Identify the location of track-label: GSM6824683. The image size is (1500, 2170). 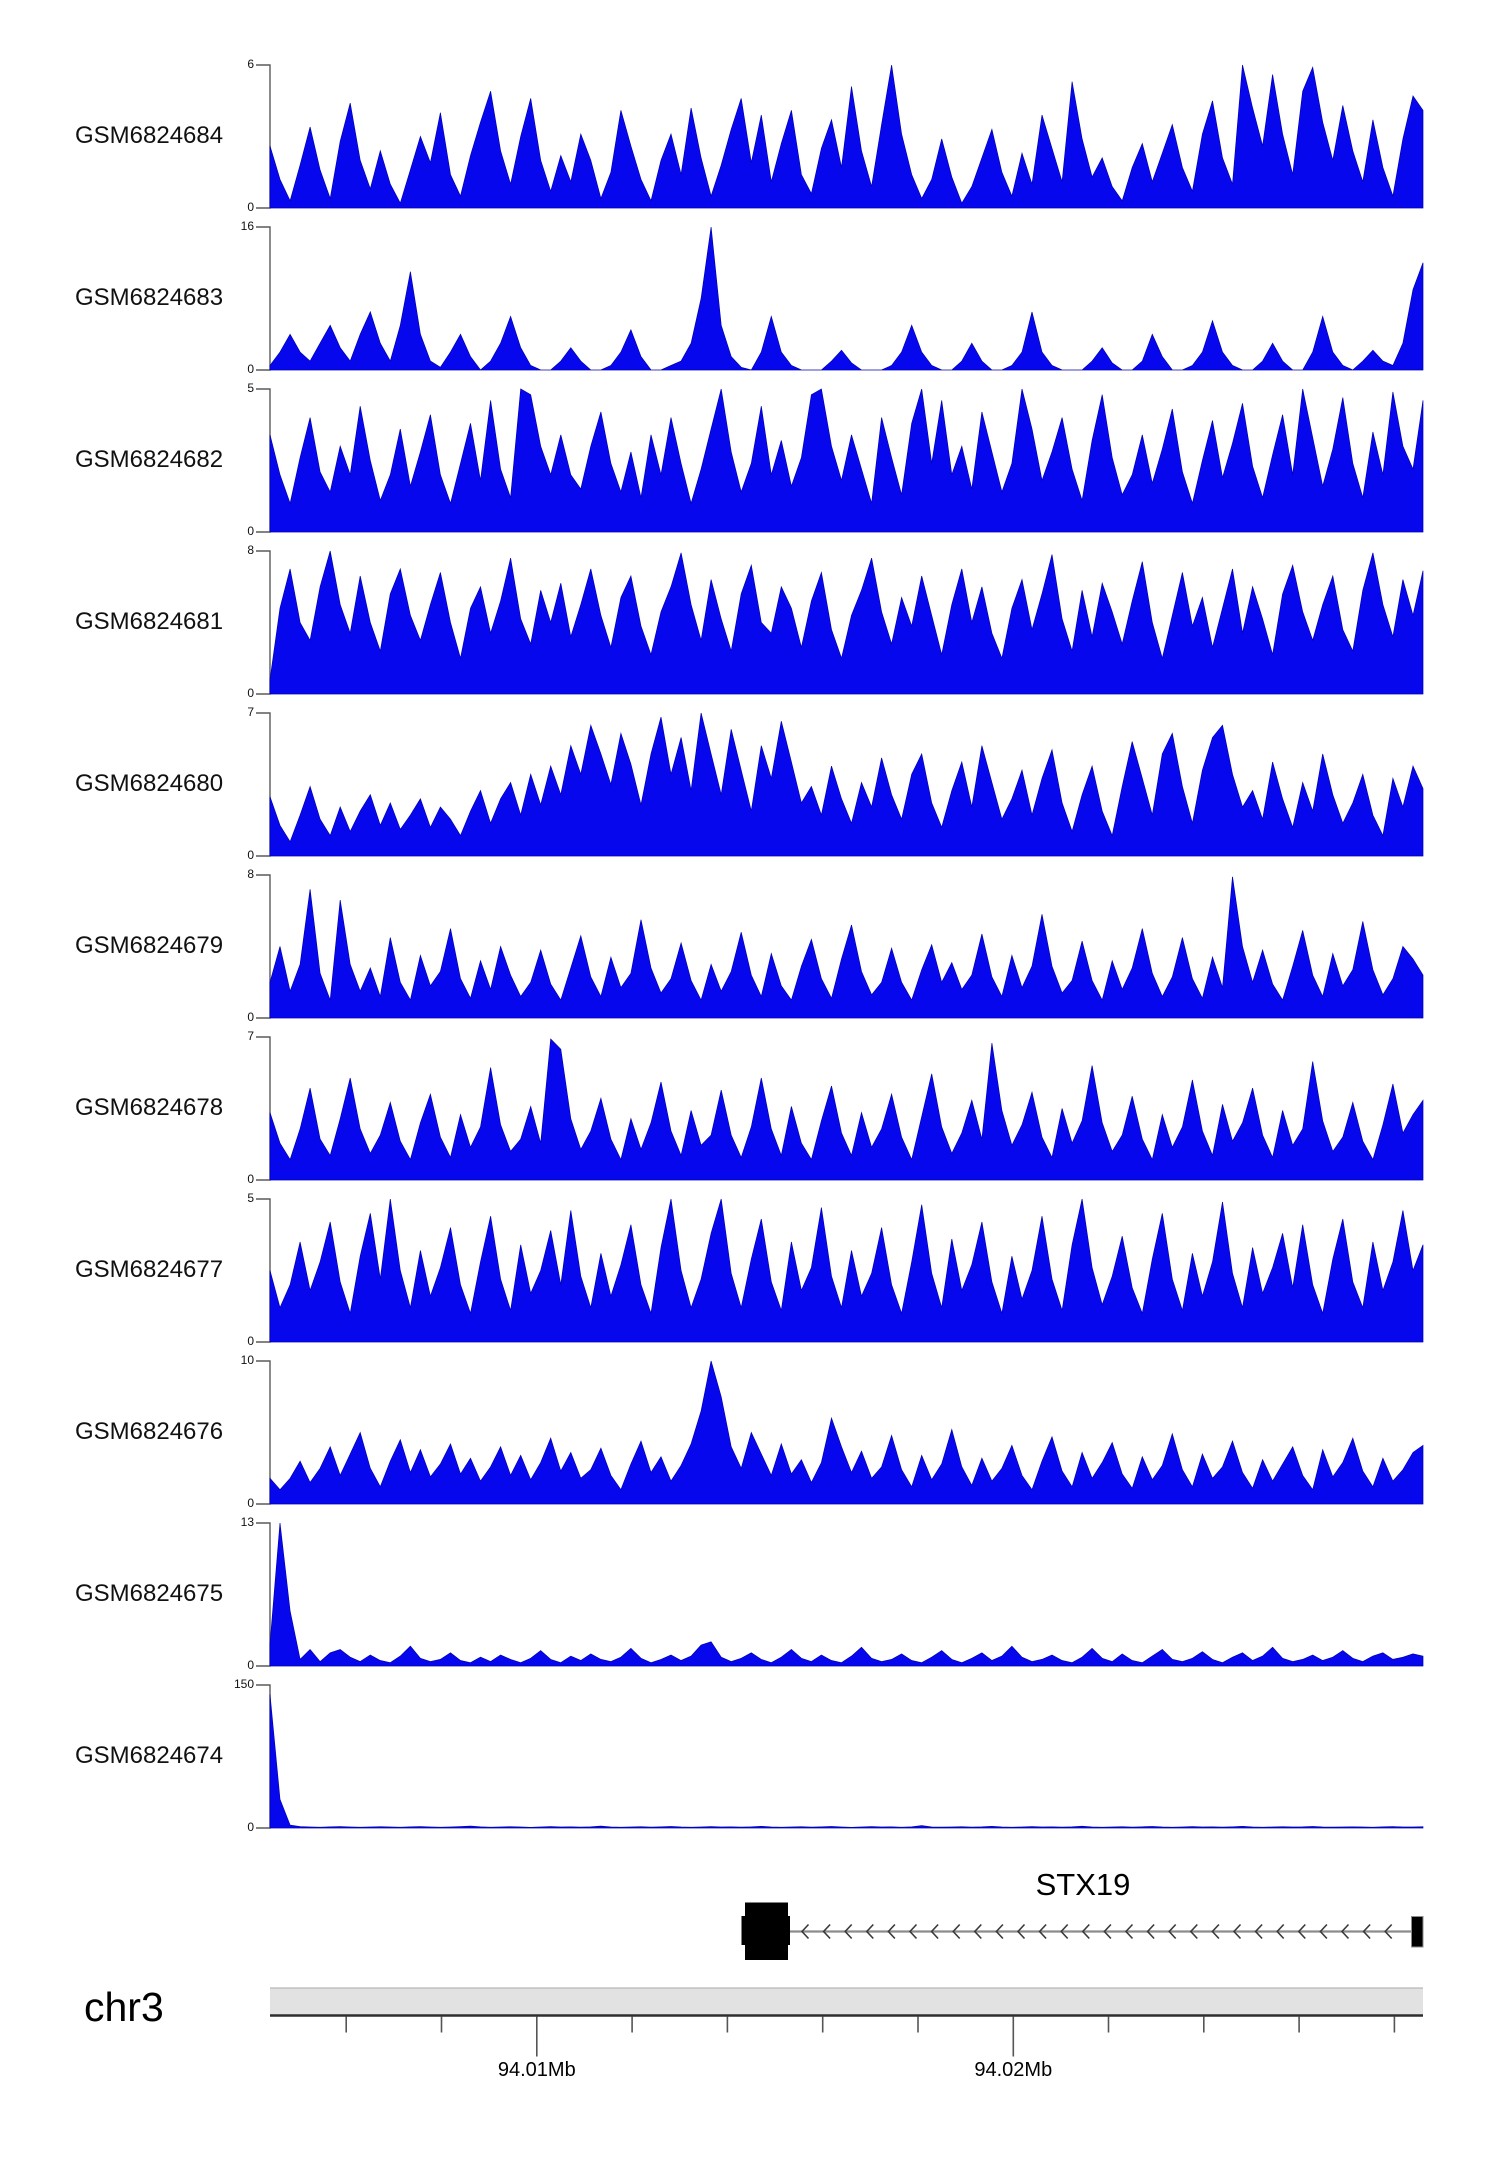
(149, 297).